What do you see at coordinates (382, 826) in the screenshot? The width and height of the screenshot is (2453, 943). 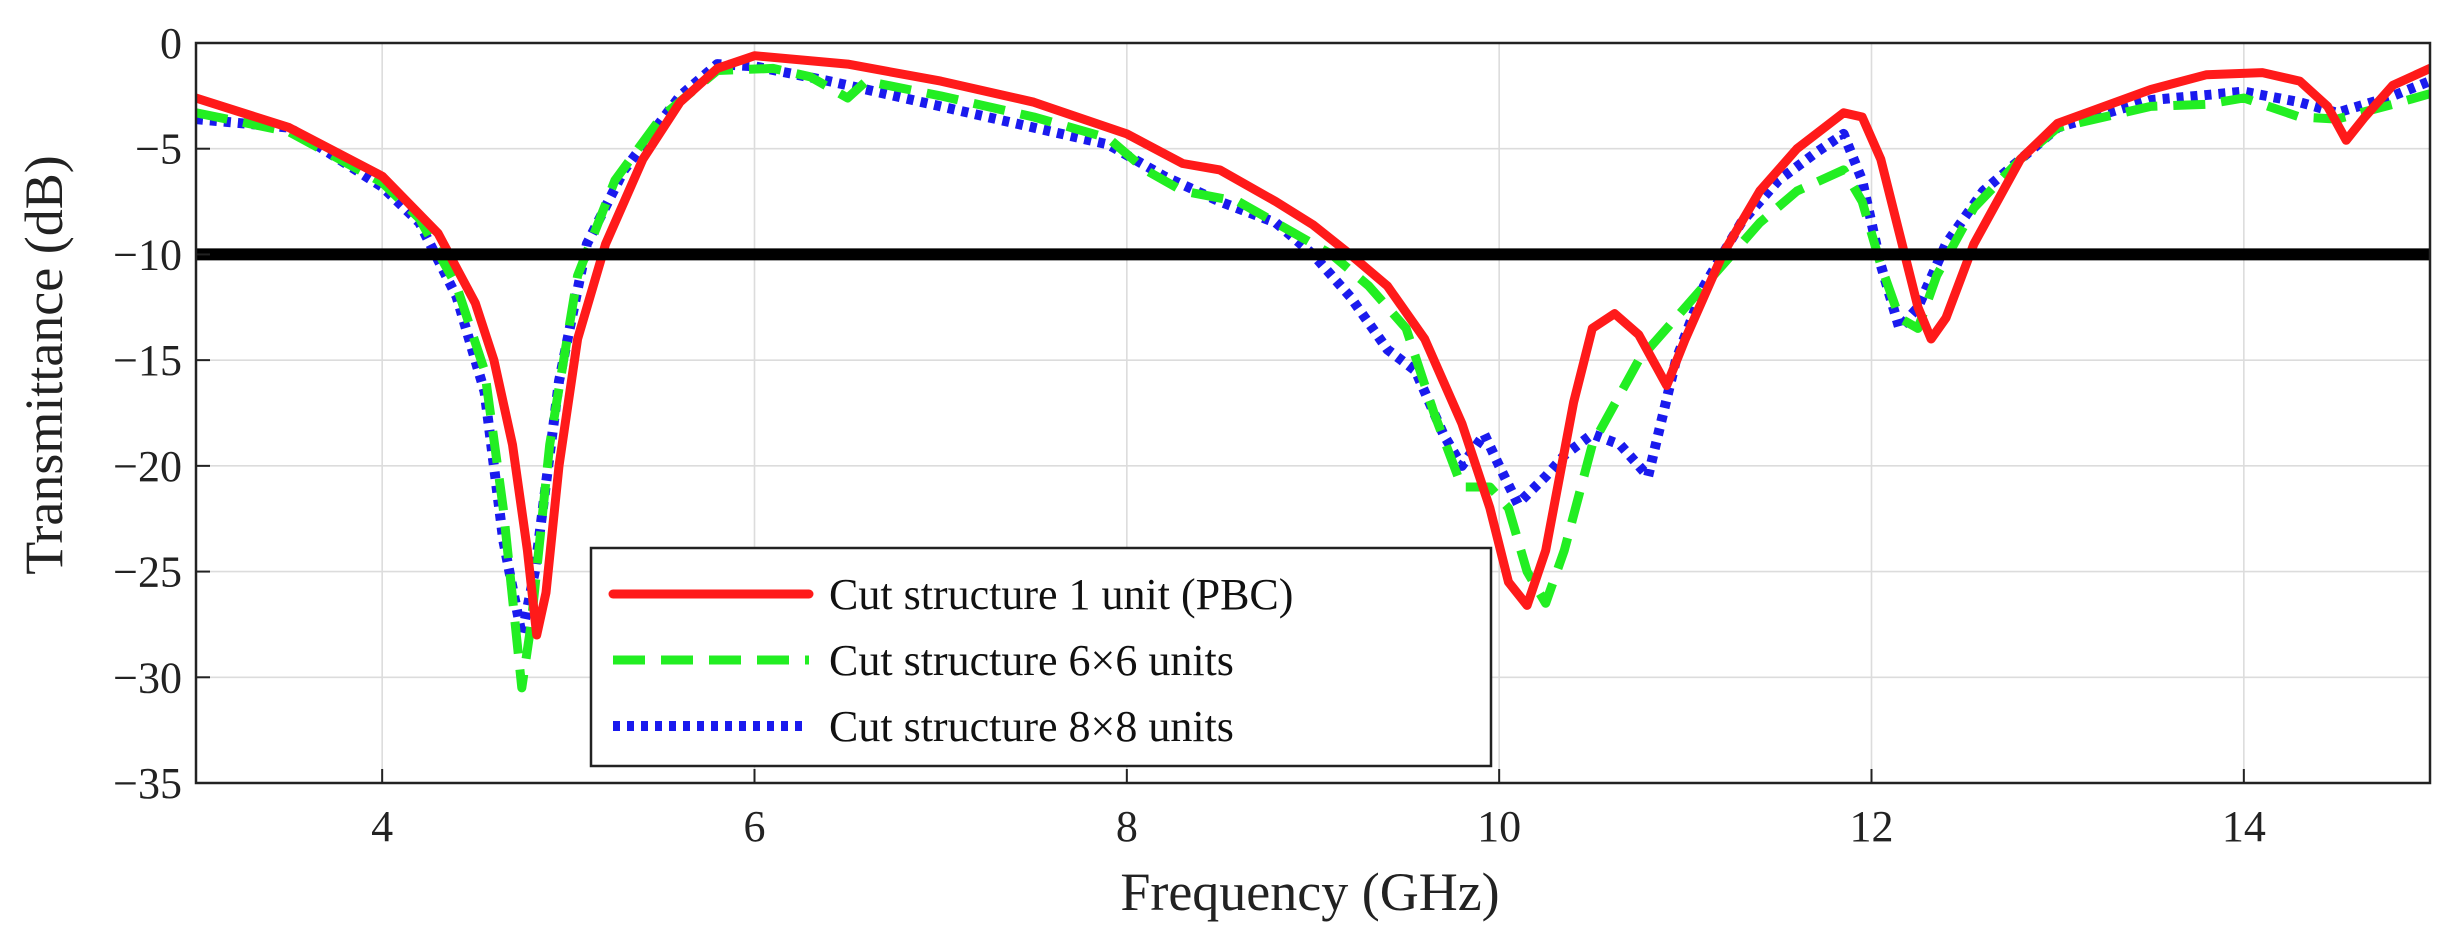 I see `x-tick-label: 4` at bounding box center [382, 826].